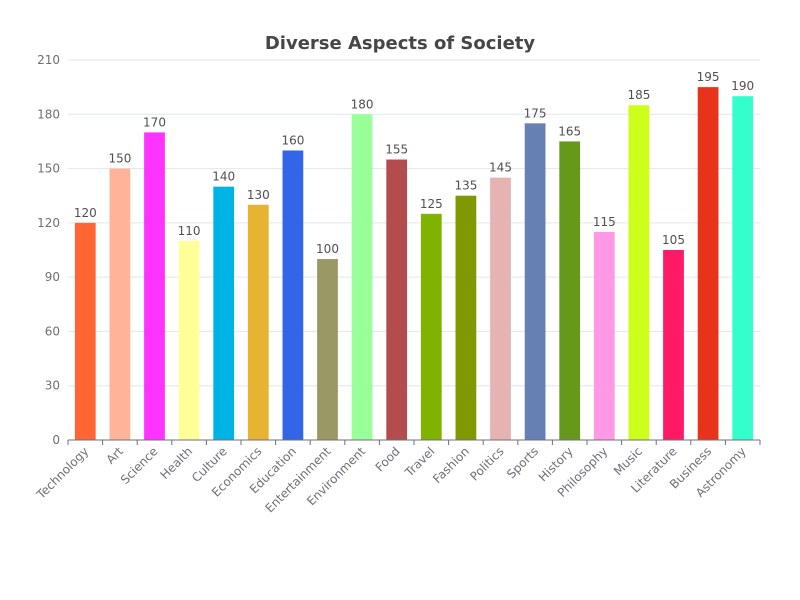 Image resolution: width=800 pixels, height=600 pixels. I want to click on data-label: 175, so click(535, 113).